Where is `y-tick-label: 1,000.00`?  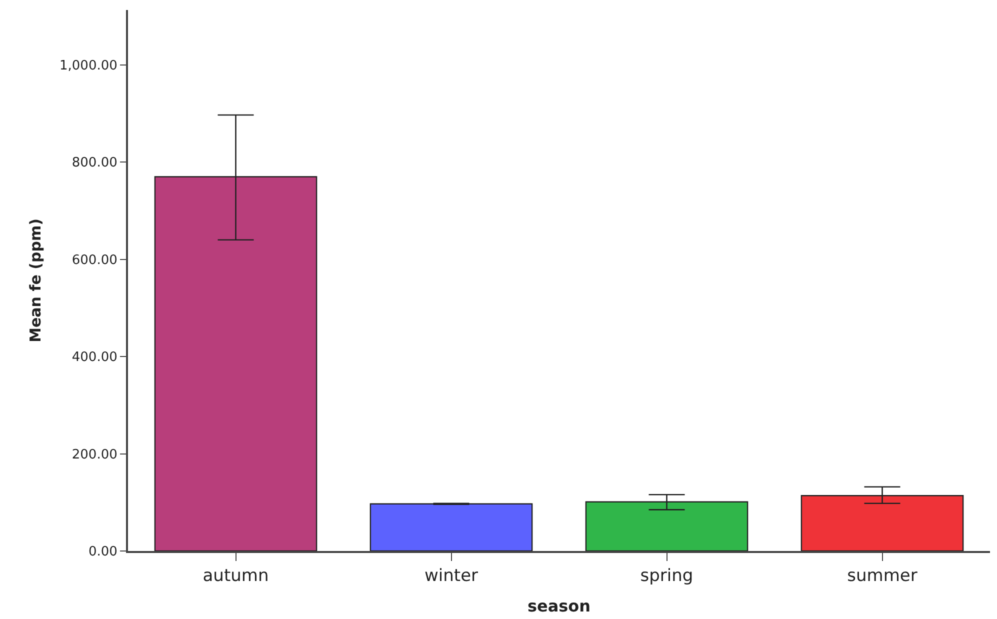 y-tick-label: 1,000.00 is located at coordinates (89, 66).